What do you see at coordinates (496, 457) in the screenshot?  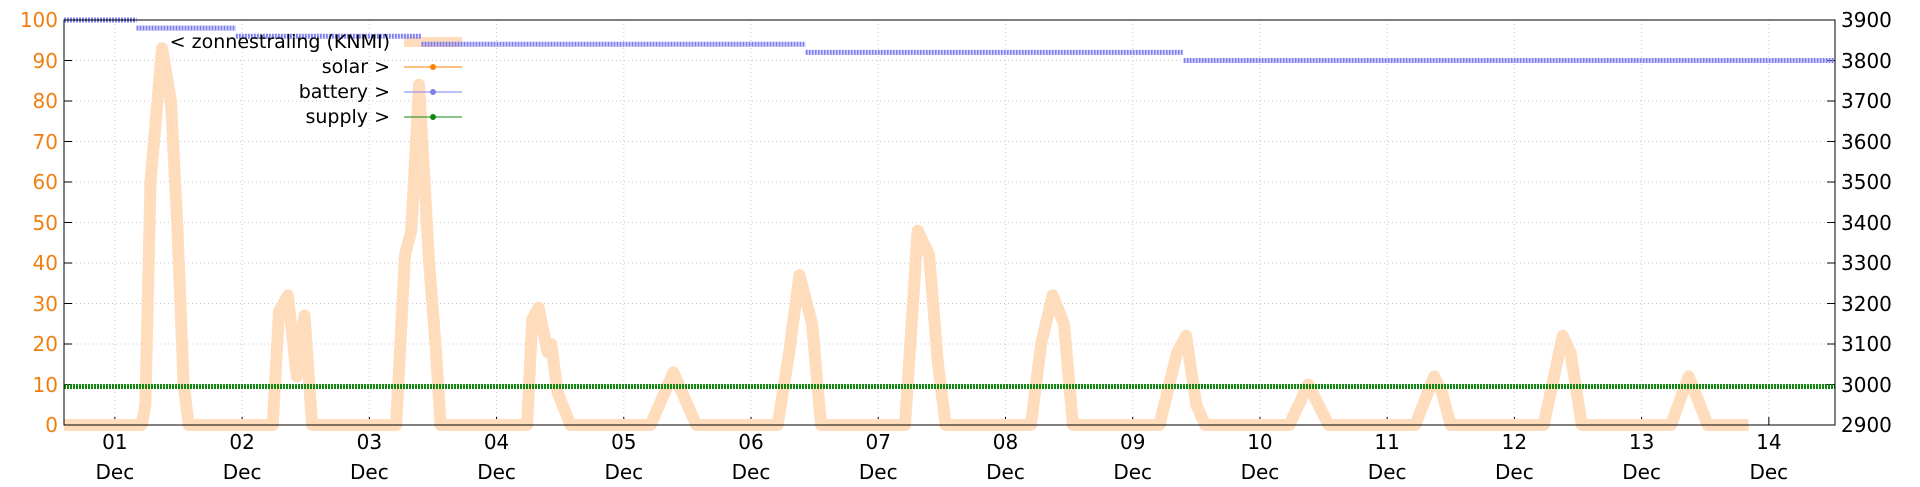 I see `x-tick-label: 04 Dec` at bounding box center [496, 457].